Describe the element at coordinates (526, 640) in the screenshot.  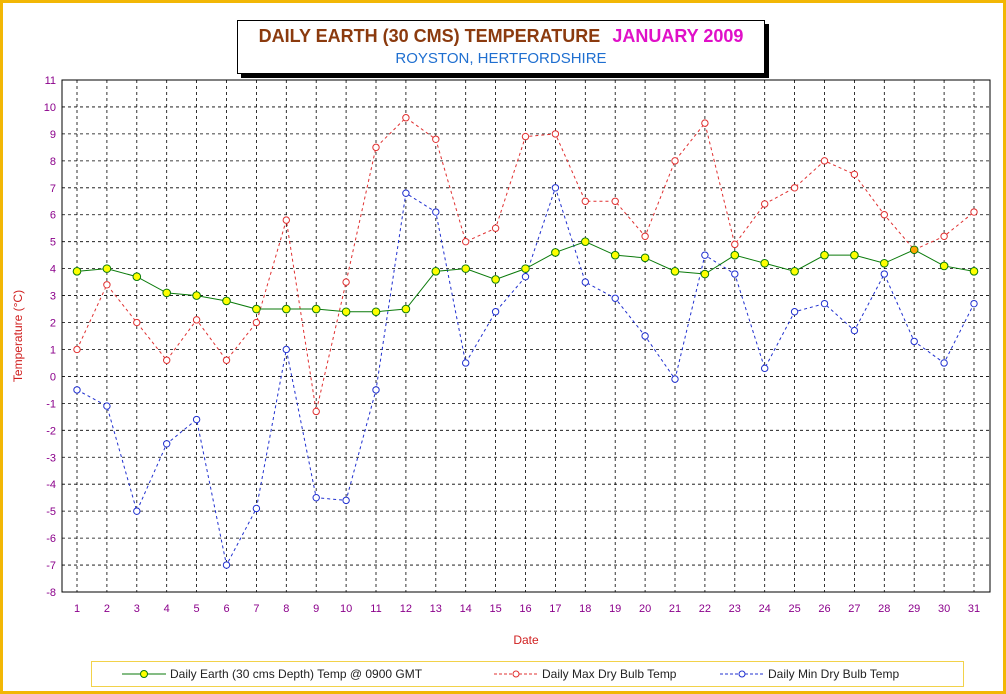
I see `x-axis-label: Date` at that location.